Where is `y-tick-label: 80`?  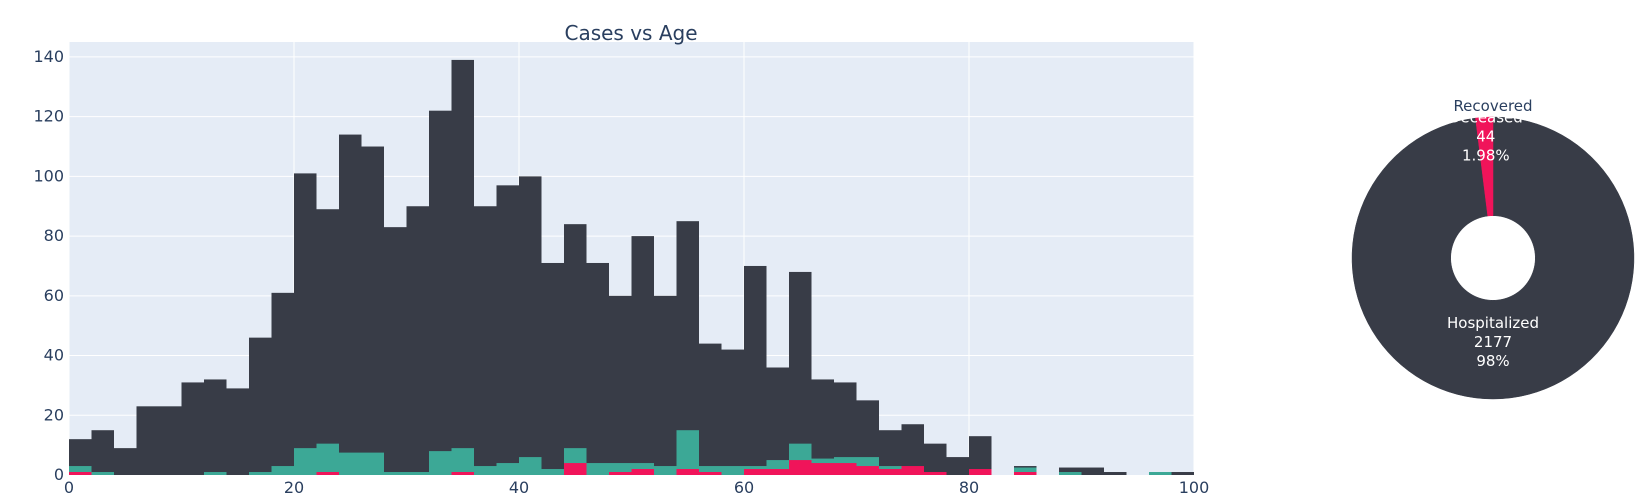 y-tick-label: 80 is located at coordinates (54, 235).